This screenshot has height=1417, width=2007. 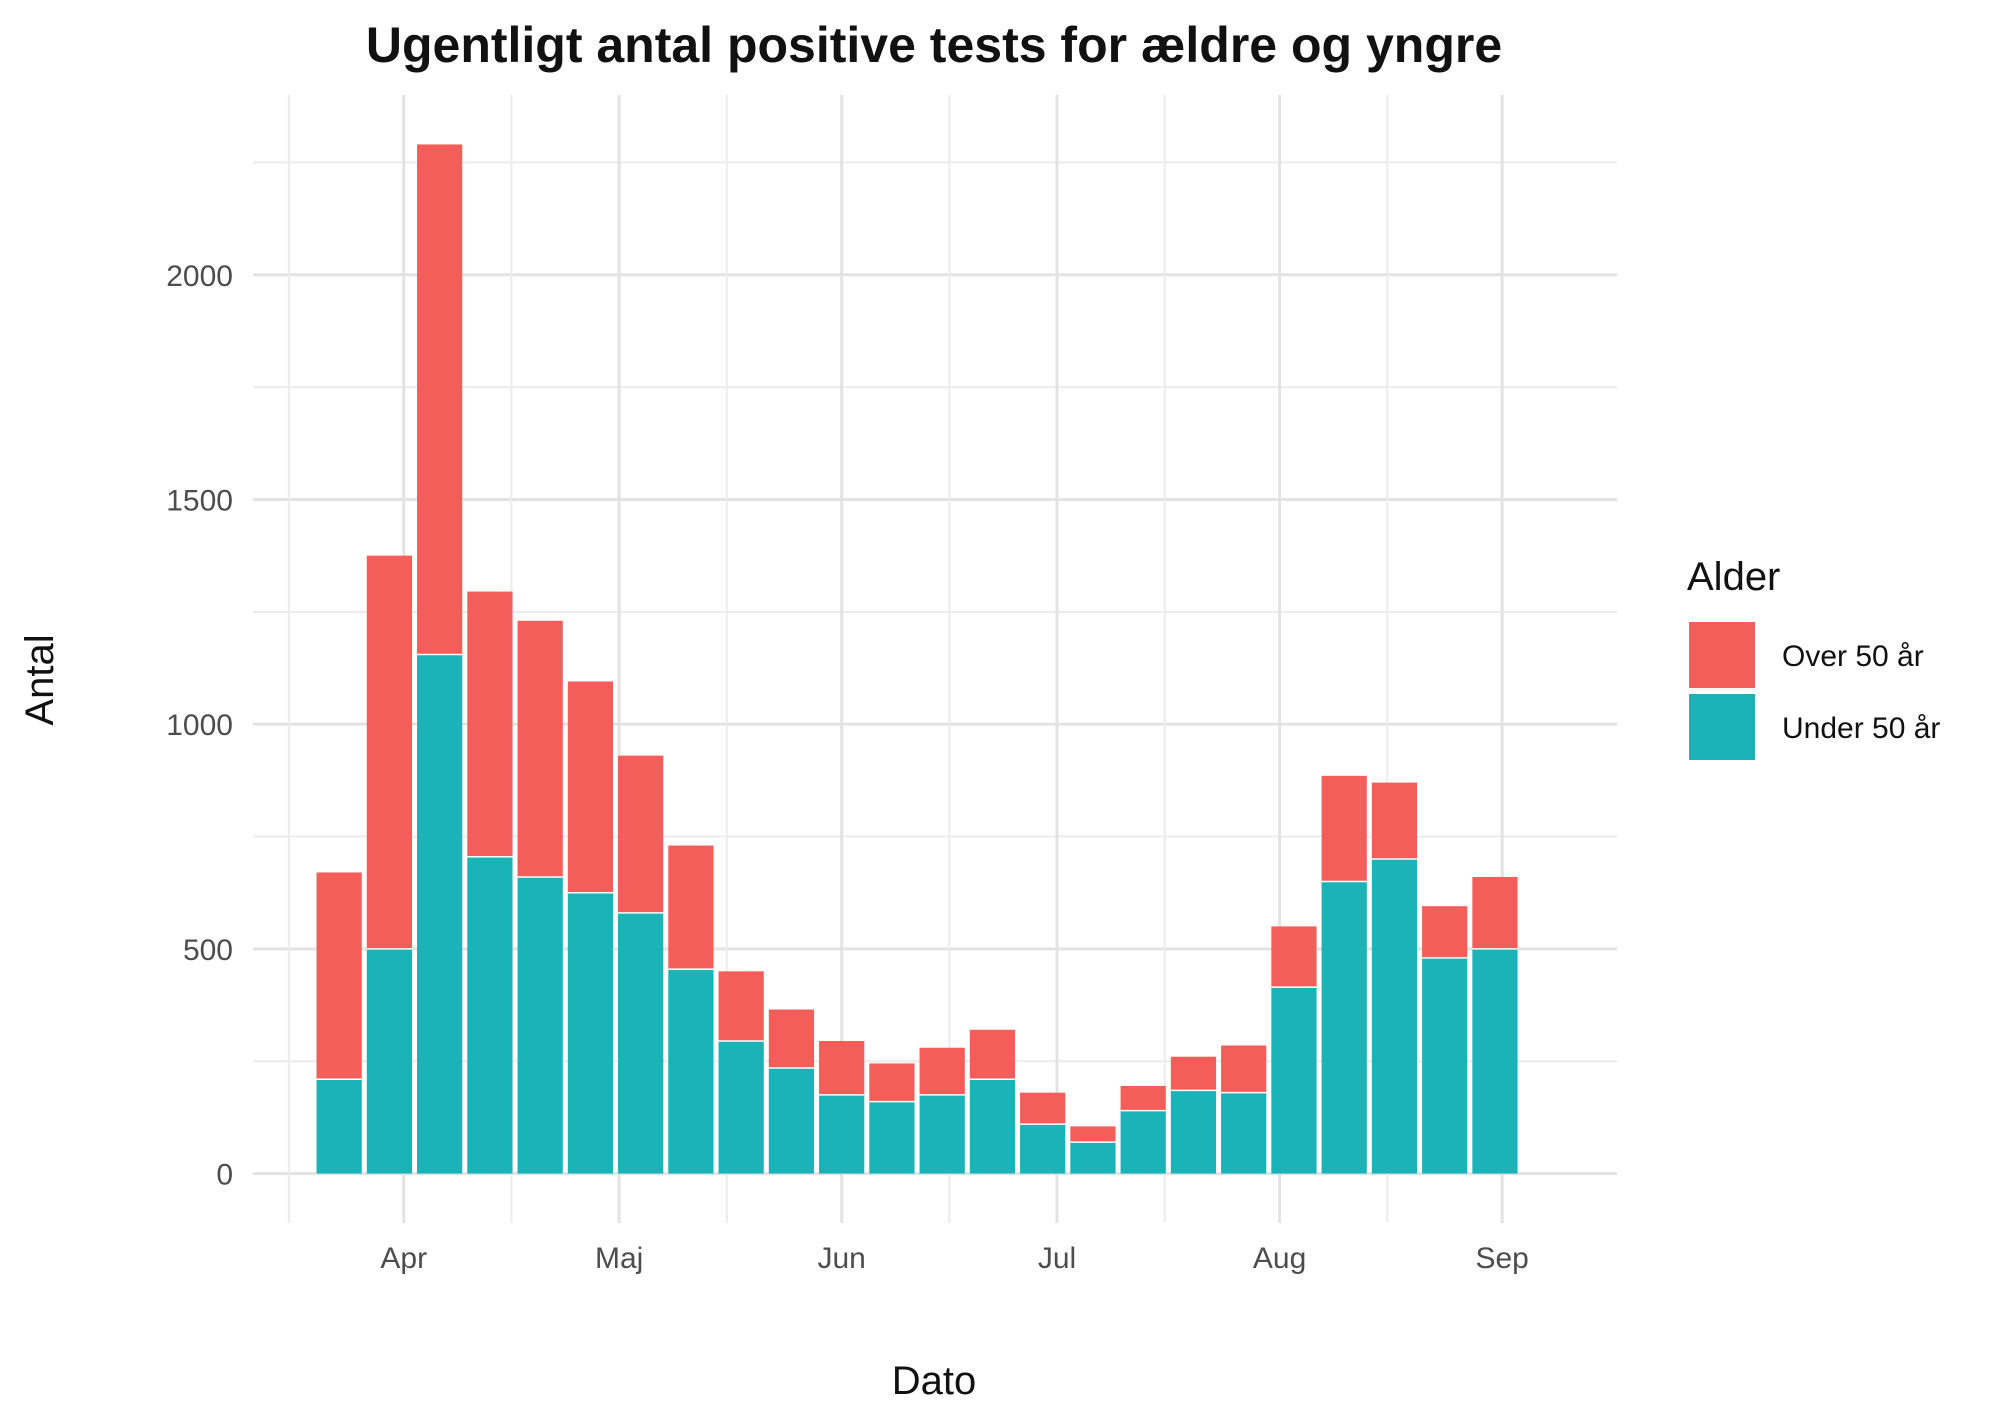 I want to click on x-tick-label: Jun, so click(x=841, y=1258).